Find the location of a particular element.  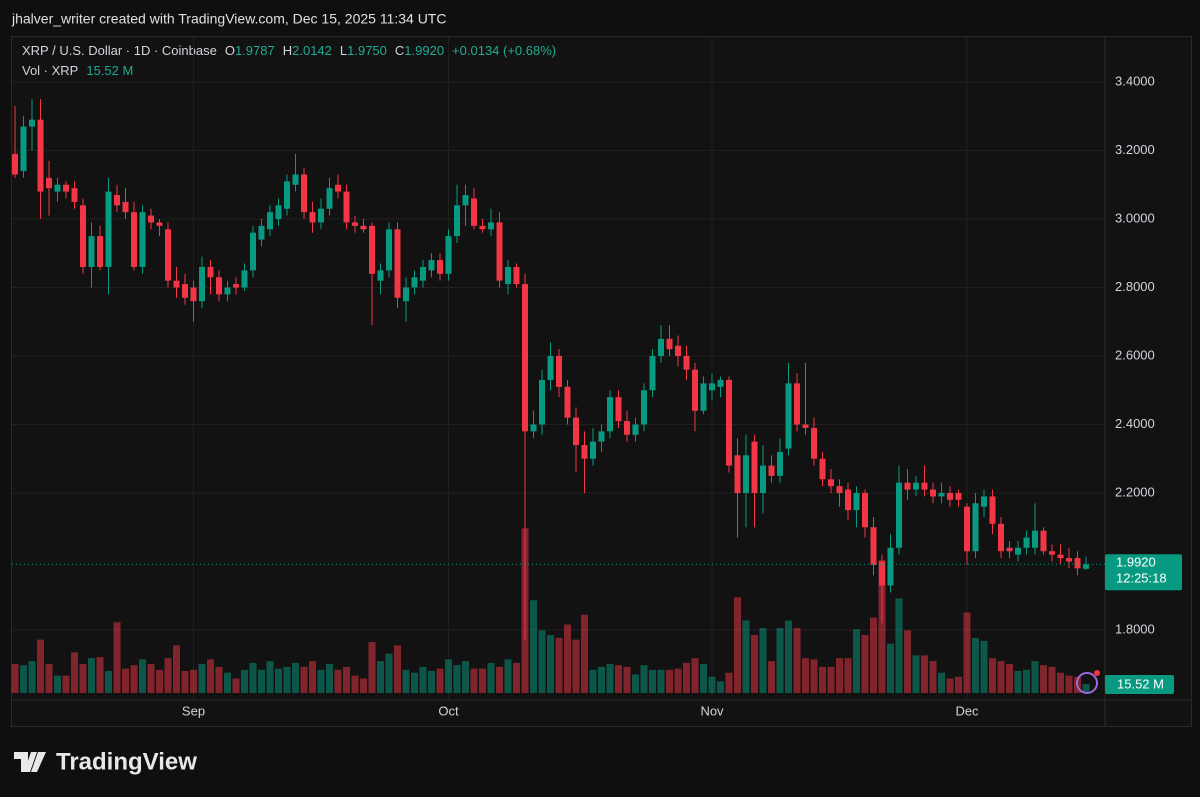

symbol: XRP / U.S. Dollar · 1D · Coinbase is located at coordinates (119, 50).